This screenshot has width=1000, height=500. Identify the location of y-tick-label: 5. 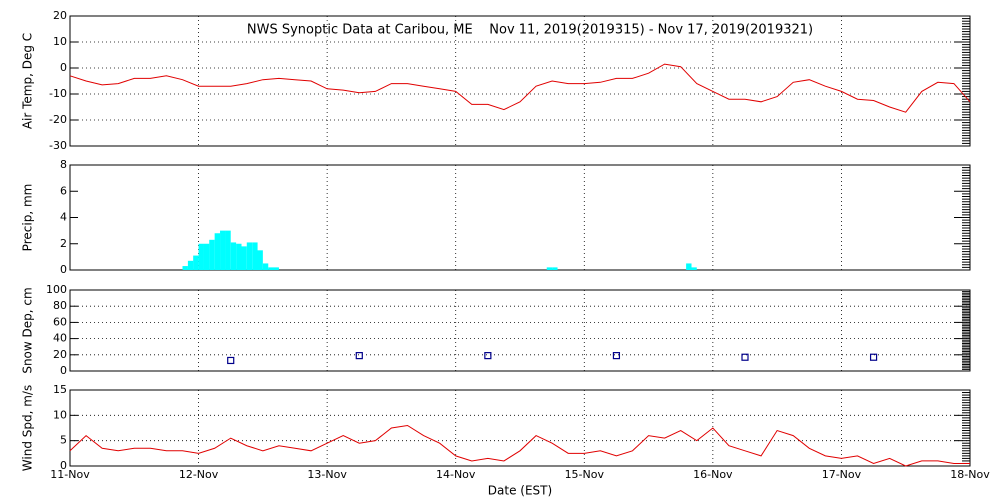
(63, 440).